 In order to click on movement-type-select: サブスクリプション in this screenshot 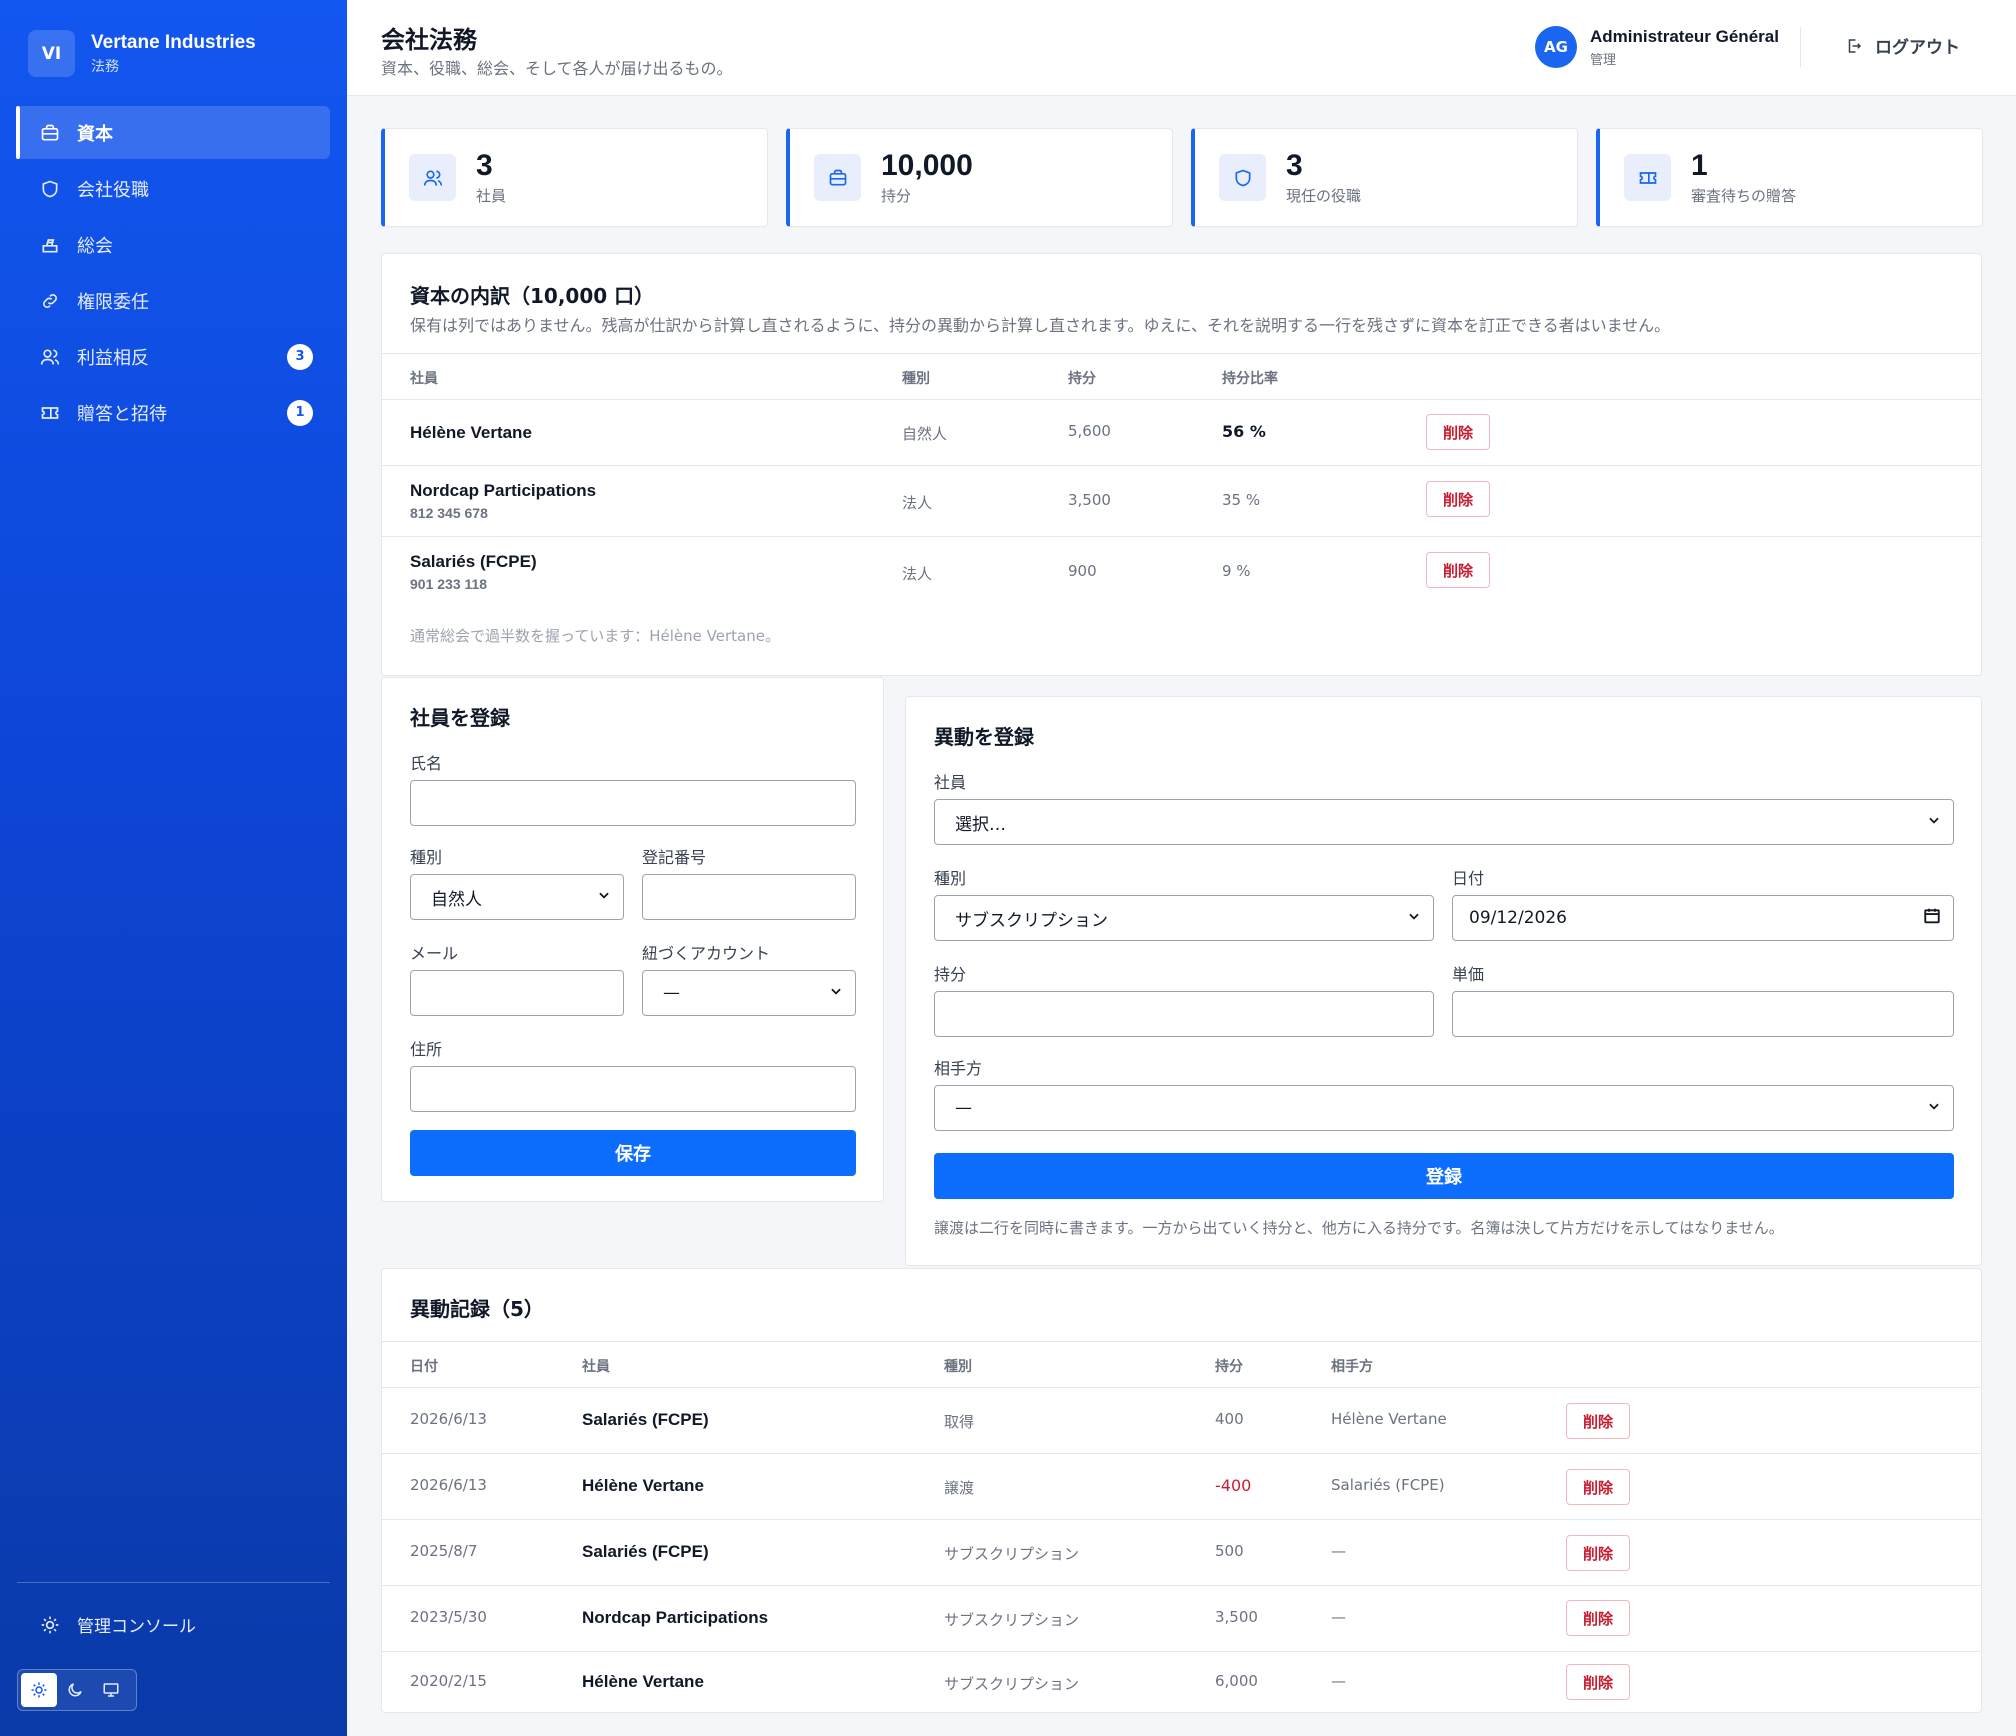, I will do `click(1184, 918)`.